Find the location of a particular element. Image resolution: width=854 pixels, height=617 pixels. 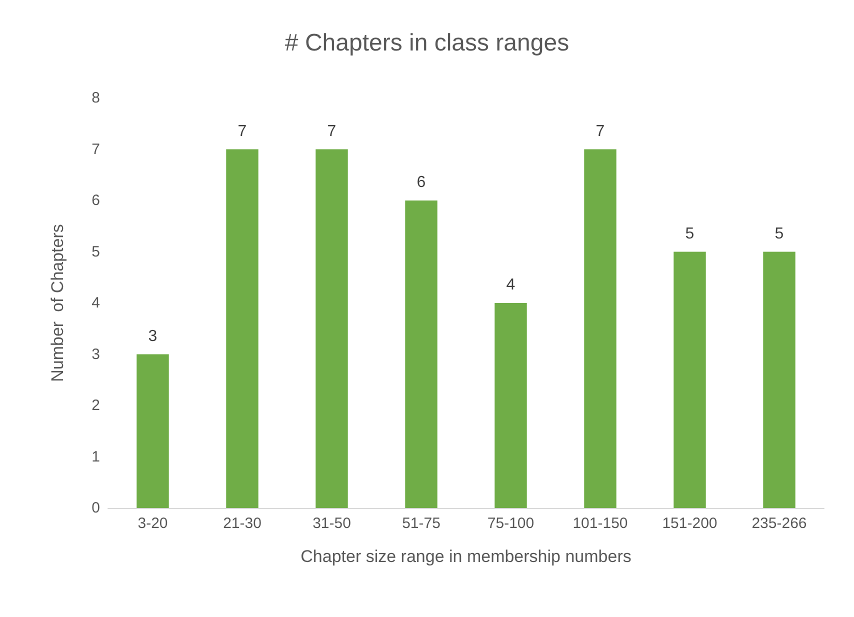

x-tick-label: 3-20 is located at coordinates (153, 523).